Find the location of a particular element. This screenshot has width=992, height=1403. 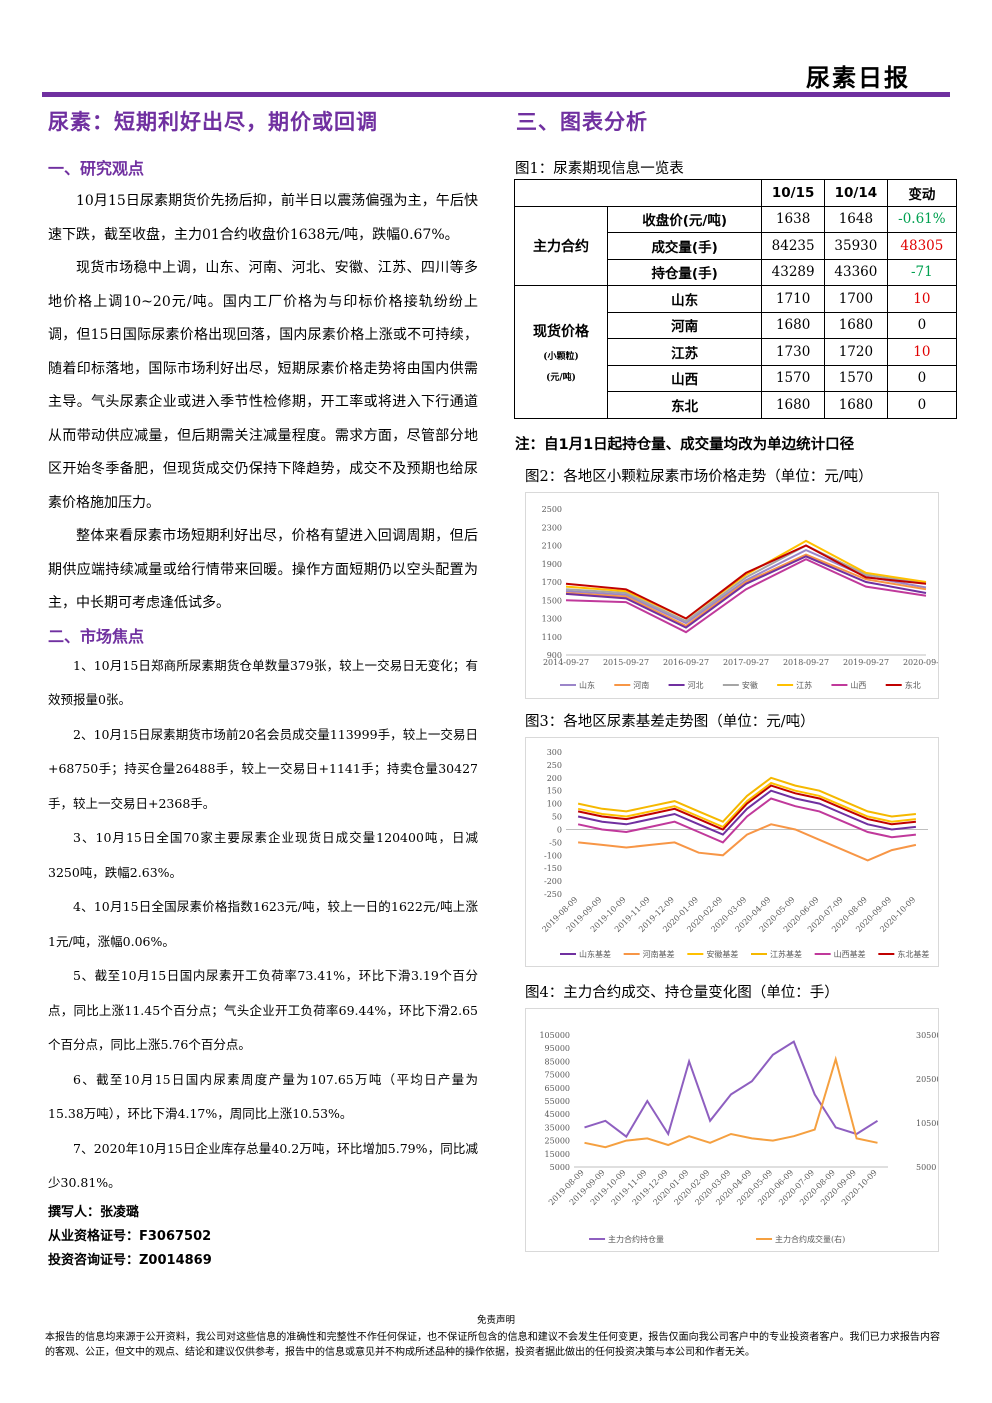

table-cell: 1648 is located at coordinates (856, 219).